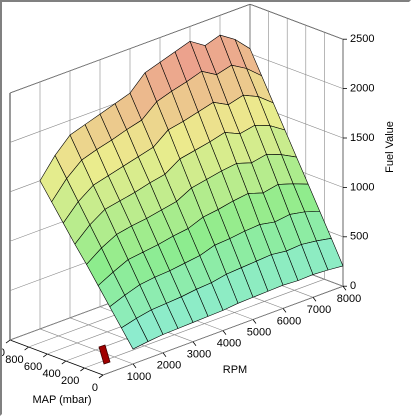  Describe the element at coordinates (104, 354) in the screenshot. I see `cursor-marker` at that location.